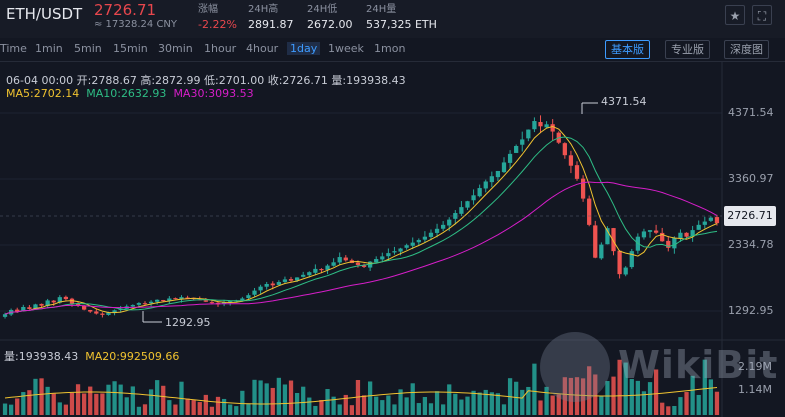 The image size is (785, 417). I want to click on tab-4hour: 4hour, so click(262, 48).